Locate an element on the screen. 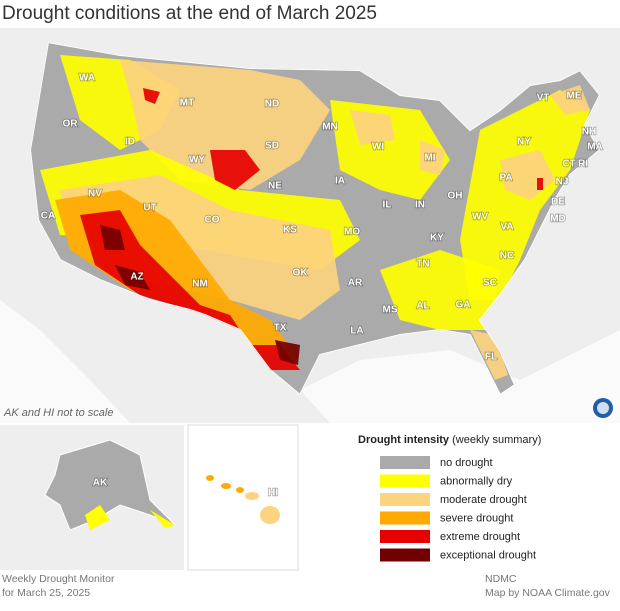 Image resolution: width=620 pixels, height=611 pixels. state-label: MN is located at coordinates (330, 127).